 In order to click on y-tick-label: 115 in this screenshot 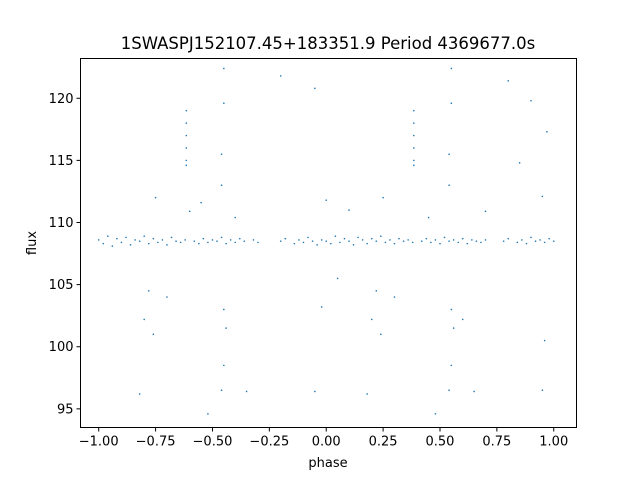, I will do `click(61, 161)`.